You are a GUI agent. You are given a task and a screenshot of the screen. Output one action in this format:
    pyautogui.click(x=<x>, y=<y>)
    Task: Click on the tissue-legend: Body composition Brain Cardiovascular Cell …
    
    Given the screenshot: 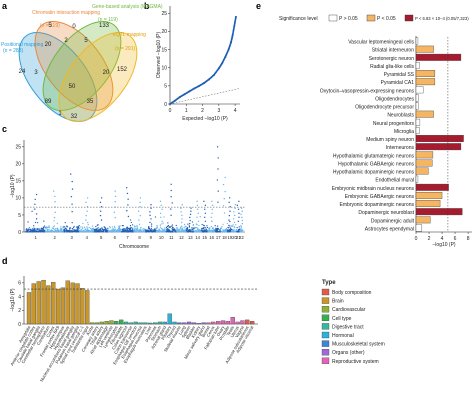 What is the action you would take?
    pyautogui.click(x=353, y=326)
    